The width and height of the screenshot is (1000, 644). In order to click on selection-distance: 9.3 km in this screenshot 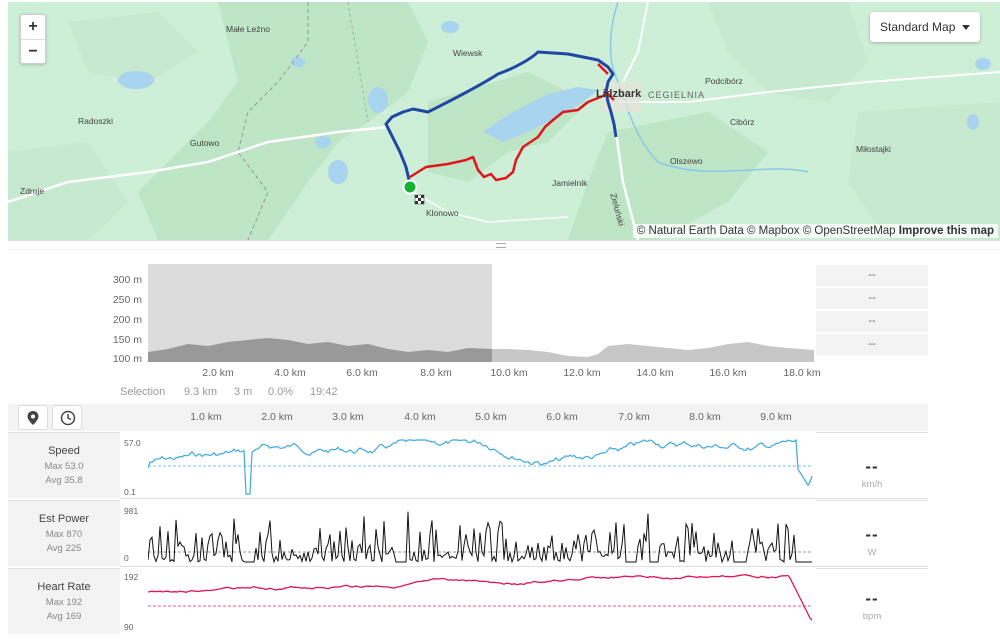, I will do `click(201, 392)`.